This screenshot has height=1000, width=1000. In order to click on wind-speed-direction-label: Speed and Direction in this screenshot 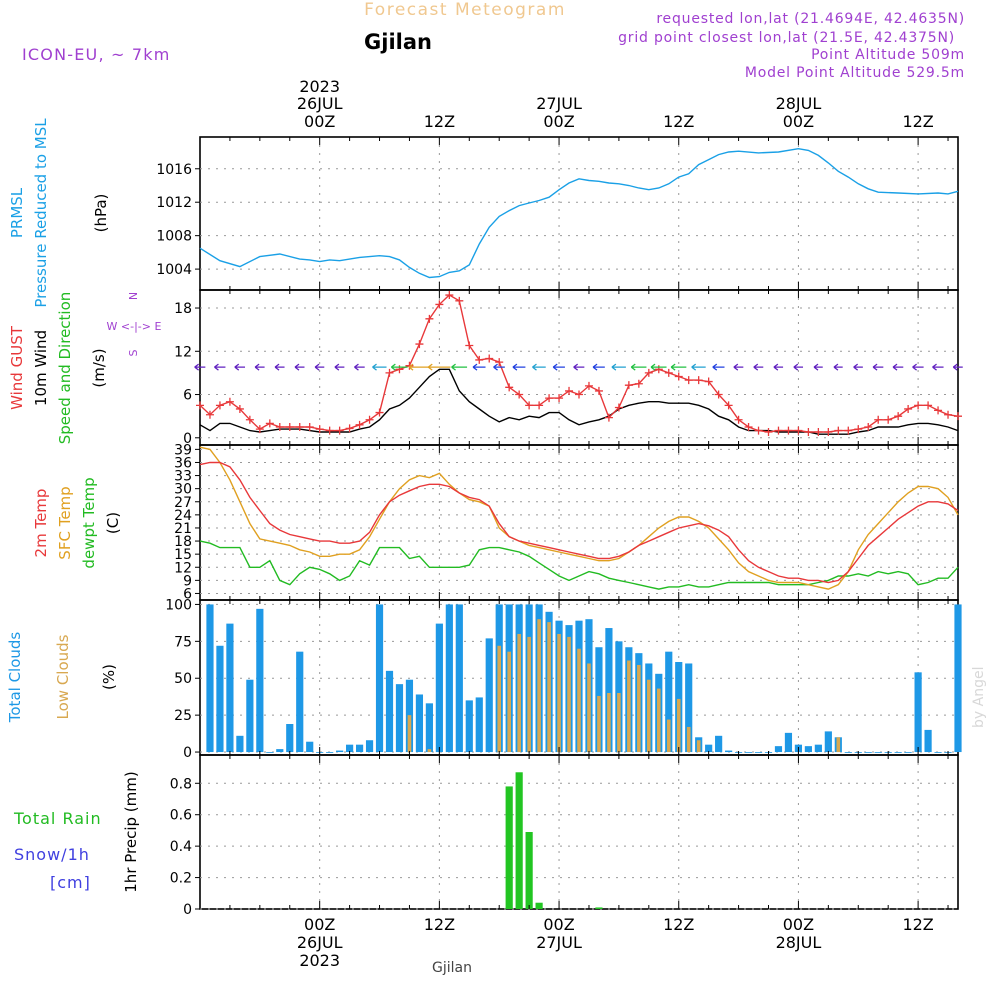, I will do `click(65, 368)`.